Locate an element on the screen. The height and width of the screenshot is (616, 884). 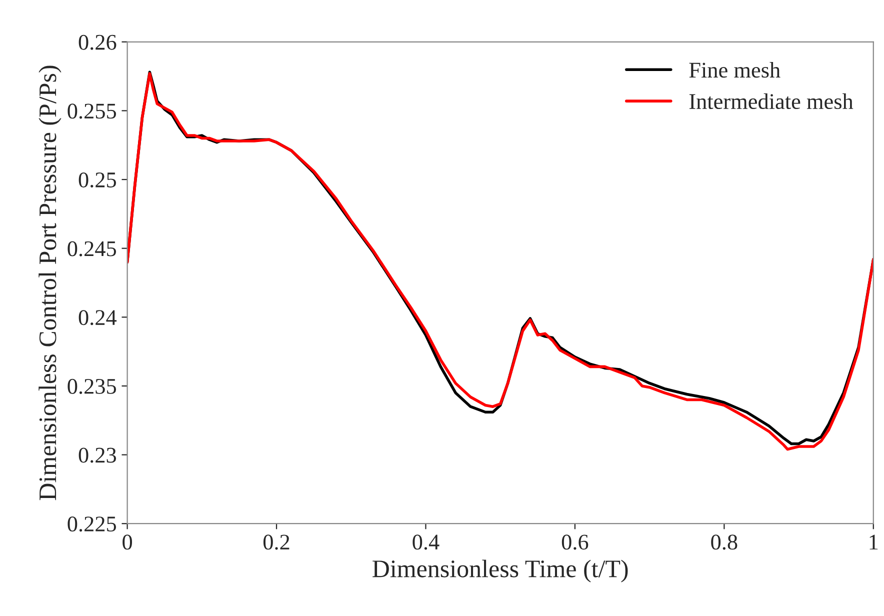
x-tick-label: 0.8 is located at coordinates (724, 542).